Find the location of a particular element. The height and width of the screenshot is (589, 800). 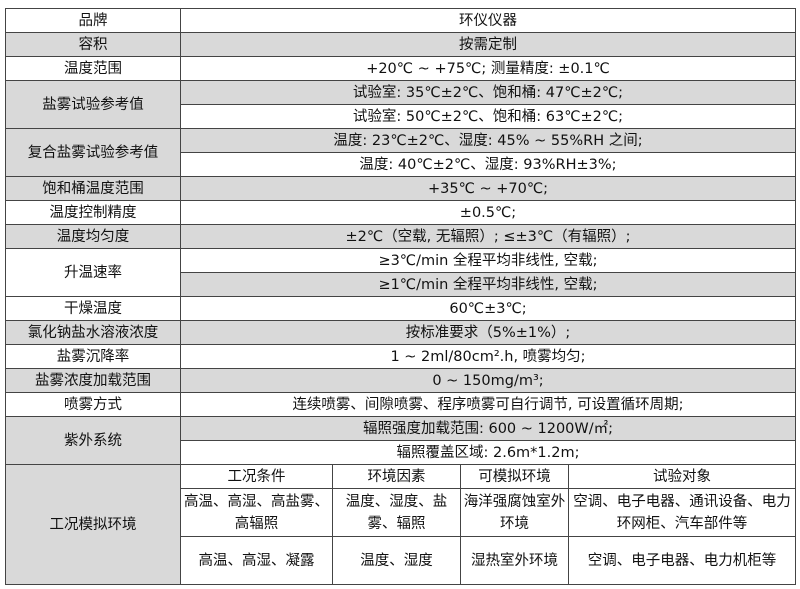

table-row: 品牌 环仪仪器 is located at coordinates (400, 20).